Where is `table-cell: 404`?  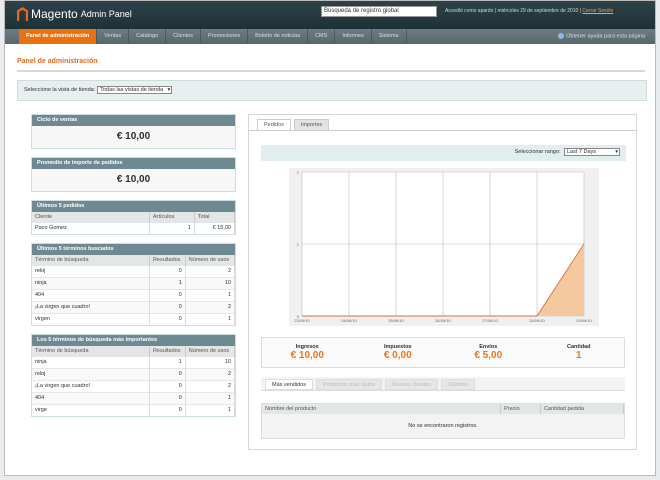
table-cell: 404 is located at coordinates (91, 294).